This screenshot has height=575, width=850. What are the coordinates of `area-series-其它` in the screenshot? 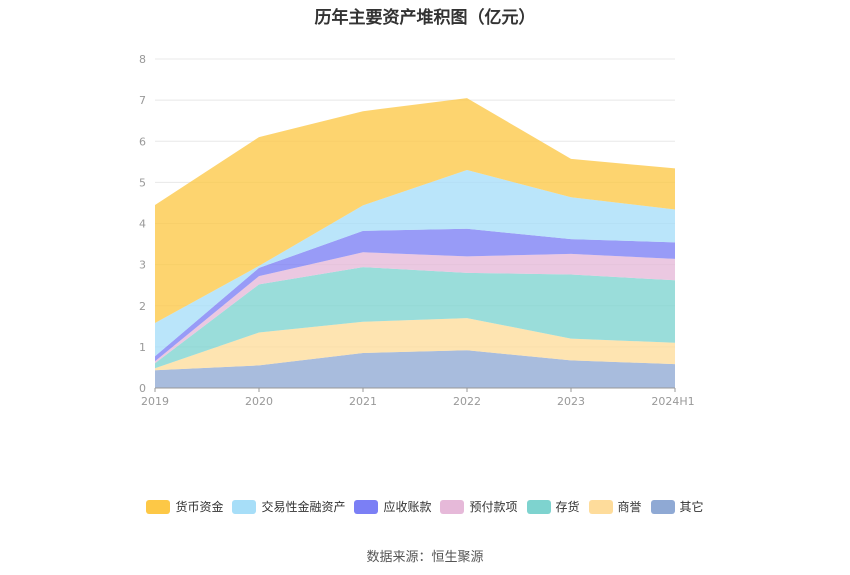 It's located at (415, 369).